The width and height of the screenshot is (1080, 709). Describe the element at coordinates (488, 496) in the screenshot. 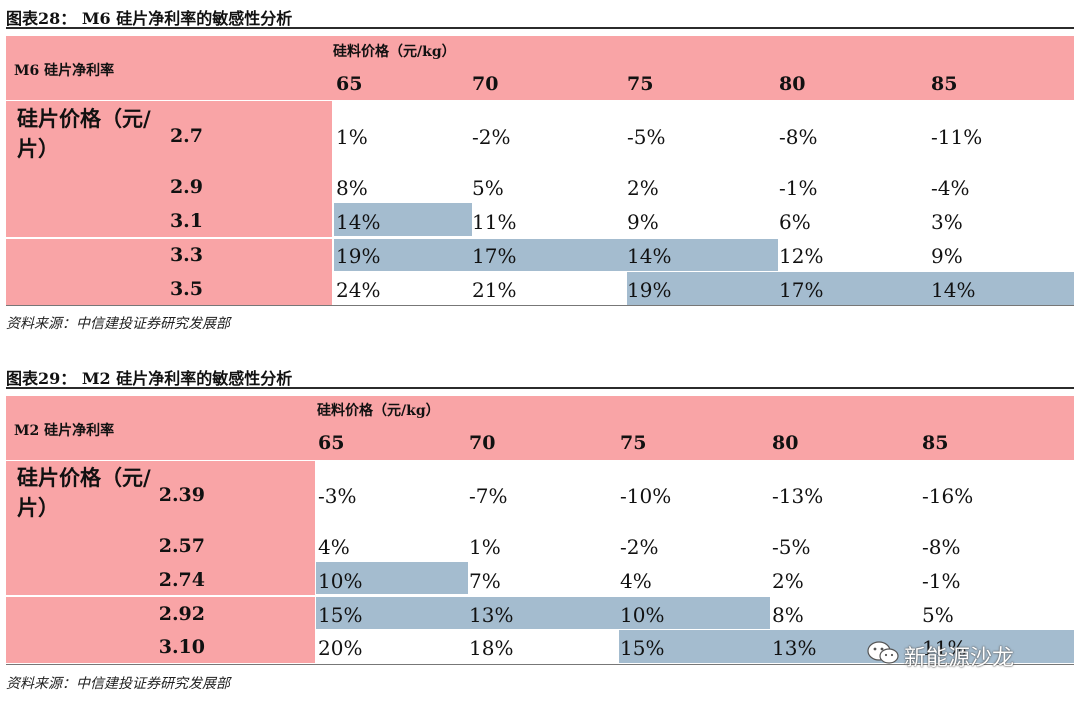

I see `table29-cell: -7%` at that location.